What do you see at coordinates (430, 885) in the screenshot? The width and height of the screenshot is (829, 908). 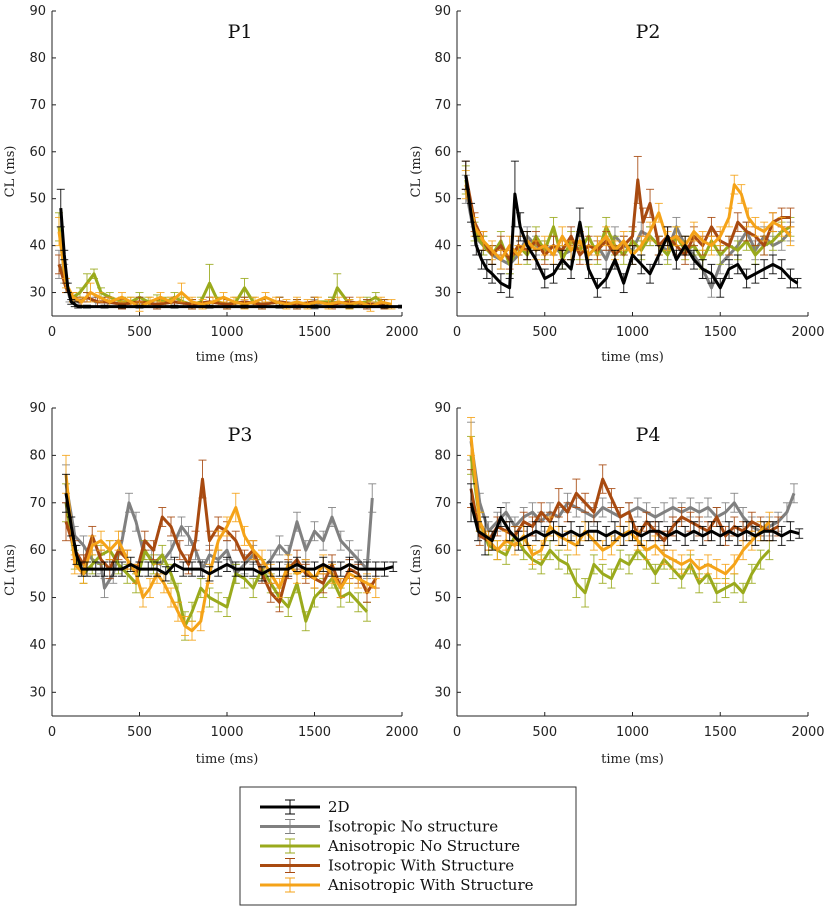 I see `legend-label: Anisotropic With Structure` at bounding box center [430, 885].